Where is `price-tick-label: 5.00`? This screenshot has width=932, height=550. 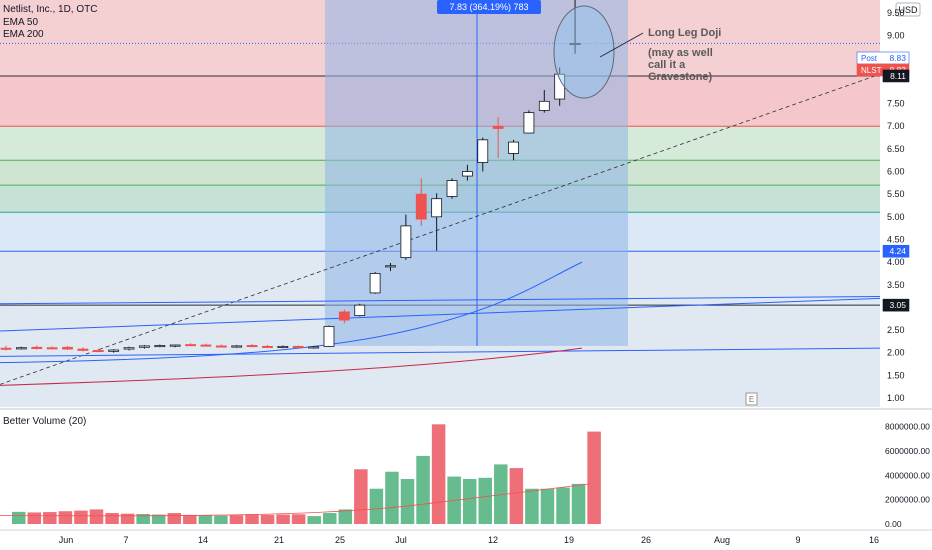
price-tick-label: 5.00 is located at coordinates (896, 217).